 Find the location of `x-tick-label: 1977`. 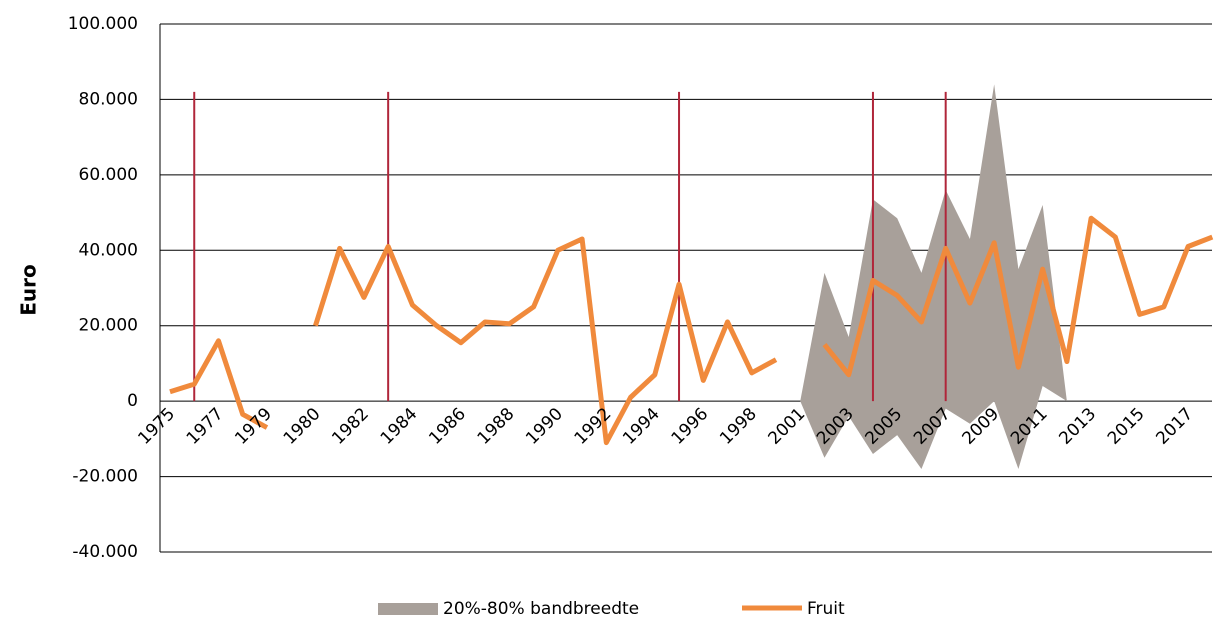

x-tick-label: 1977 is located at coordinates (205, 426).